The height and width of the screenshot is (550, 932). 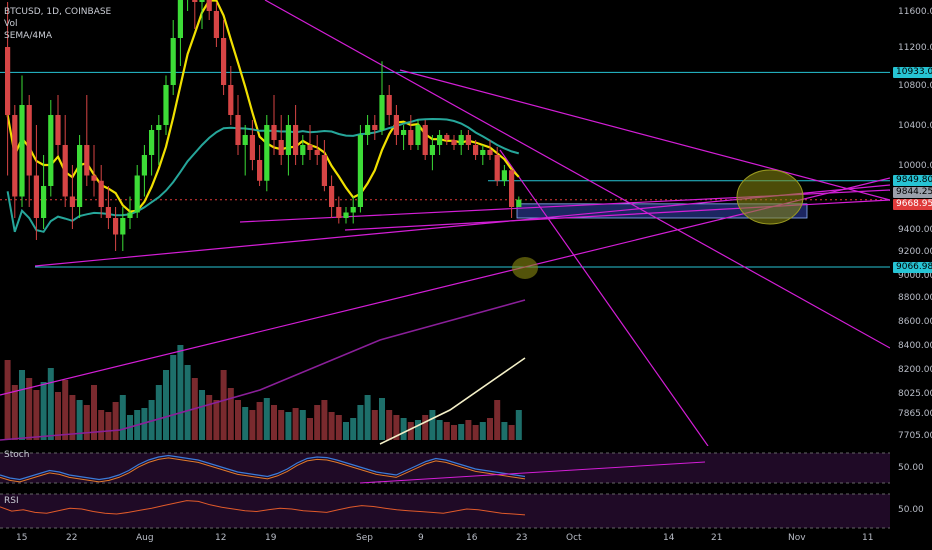 What do you see at coordinates (912, 204) in the screenshot?
I see `last-price-tag: 9668.95` at bounding box center [912, 204].